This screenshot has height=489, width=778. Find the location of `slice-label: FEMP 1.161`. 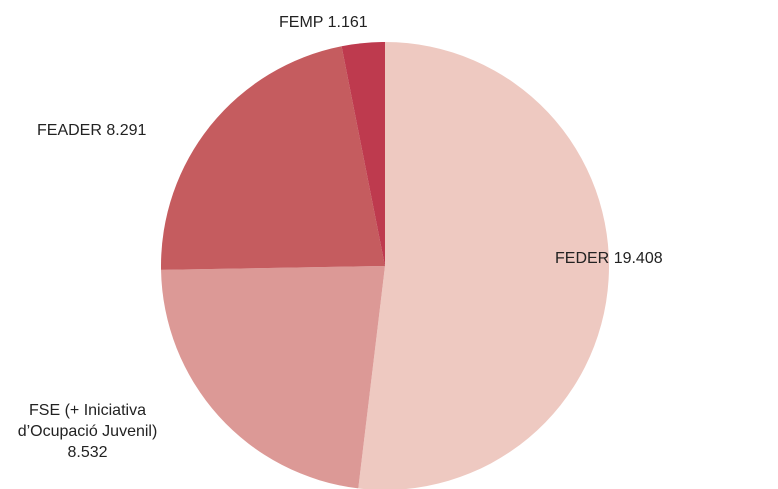

slice-label: FEMP 1.161 is located at coordinates (323, 22).